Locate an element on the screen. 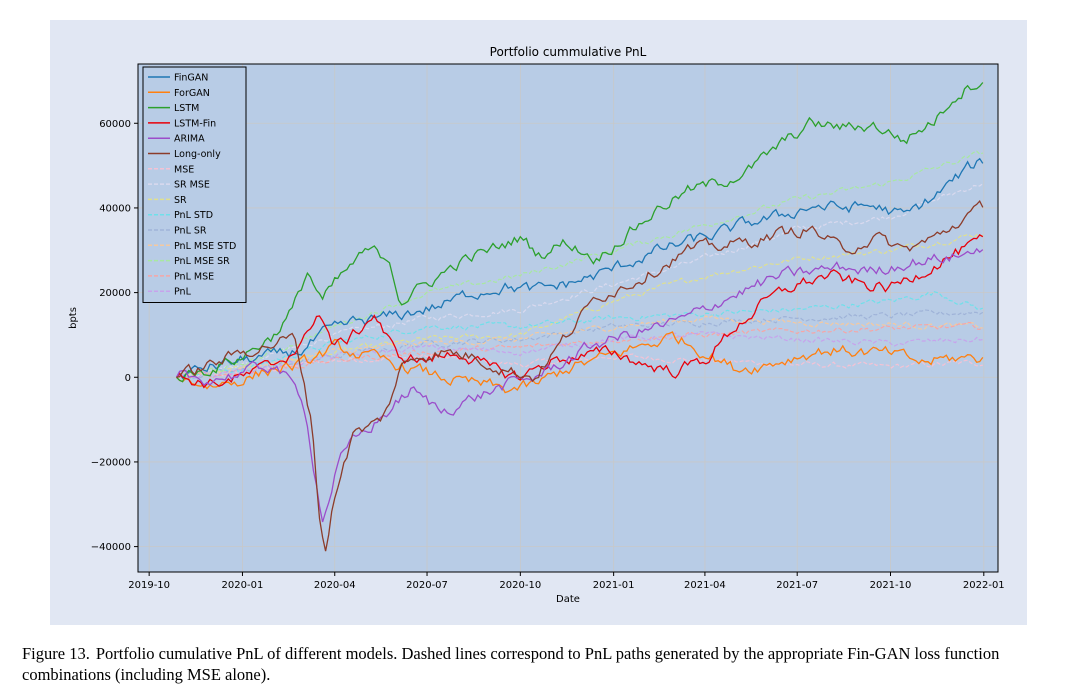 The width and height of the screenshot is (1080, 699). legend-label: MSE is located at coordinates (184, 169).